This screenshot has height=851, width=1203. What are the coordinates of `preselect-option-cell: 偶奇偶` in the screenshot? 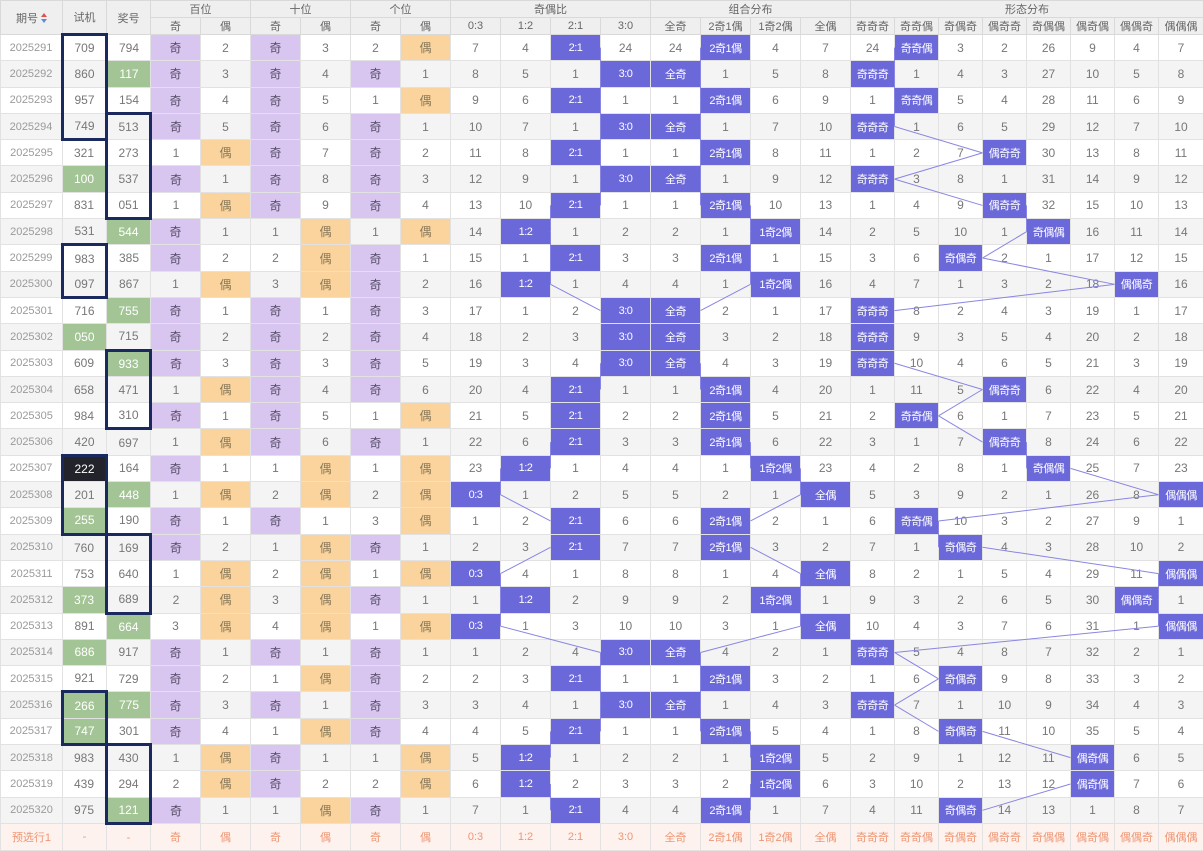 It's located at (1092, 837).